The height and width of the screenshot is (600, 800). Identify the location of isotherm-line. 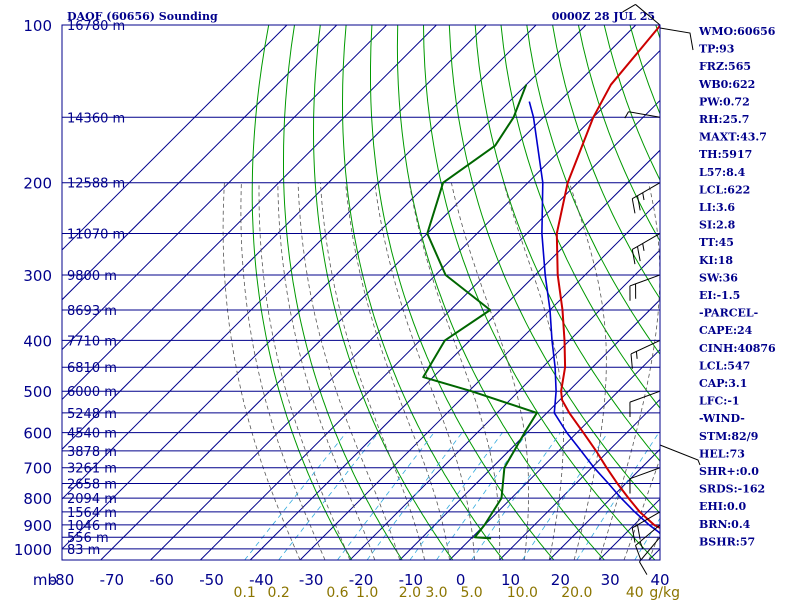
(604, 504).